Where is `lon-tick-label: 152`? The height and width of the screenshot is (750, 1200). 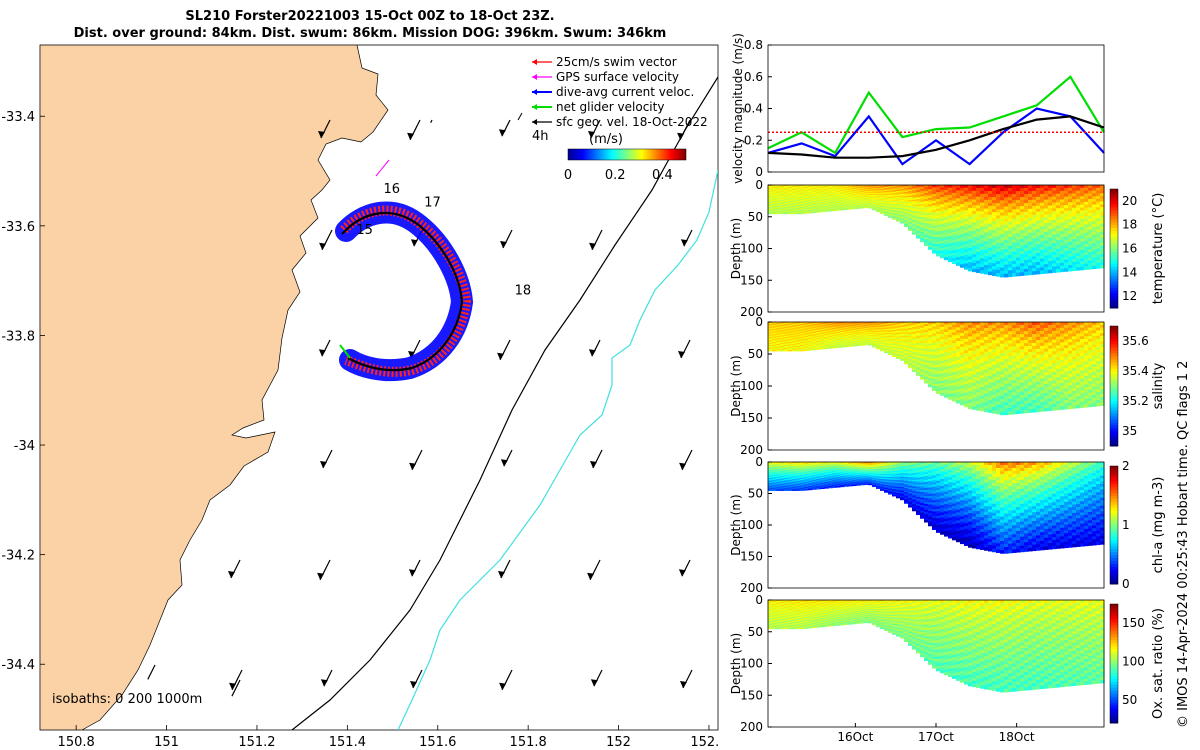 lon-tick-label: 152 is located at coordinates (618, 742).